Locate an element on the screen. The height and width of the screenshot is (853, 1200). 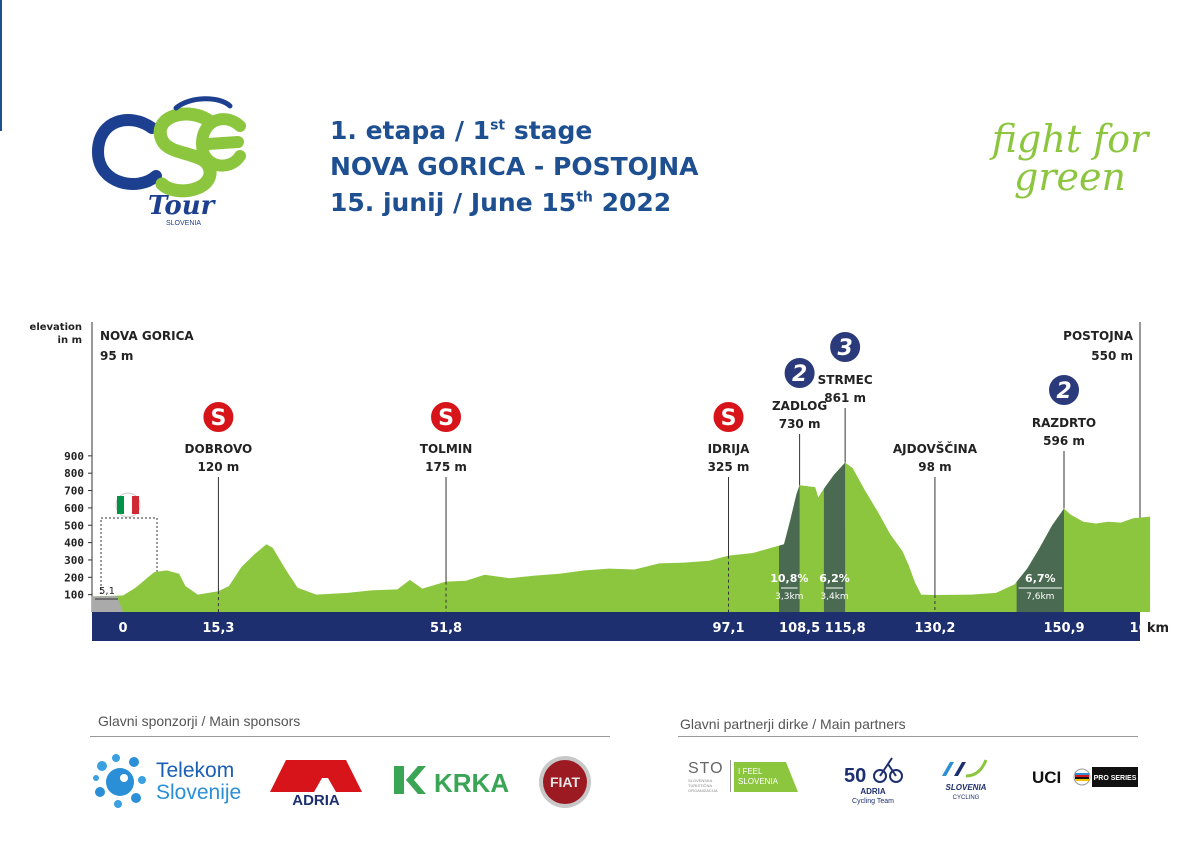
y-tick-label: 600 is located at coordinates (74, 508).